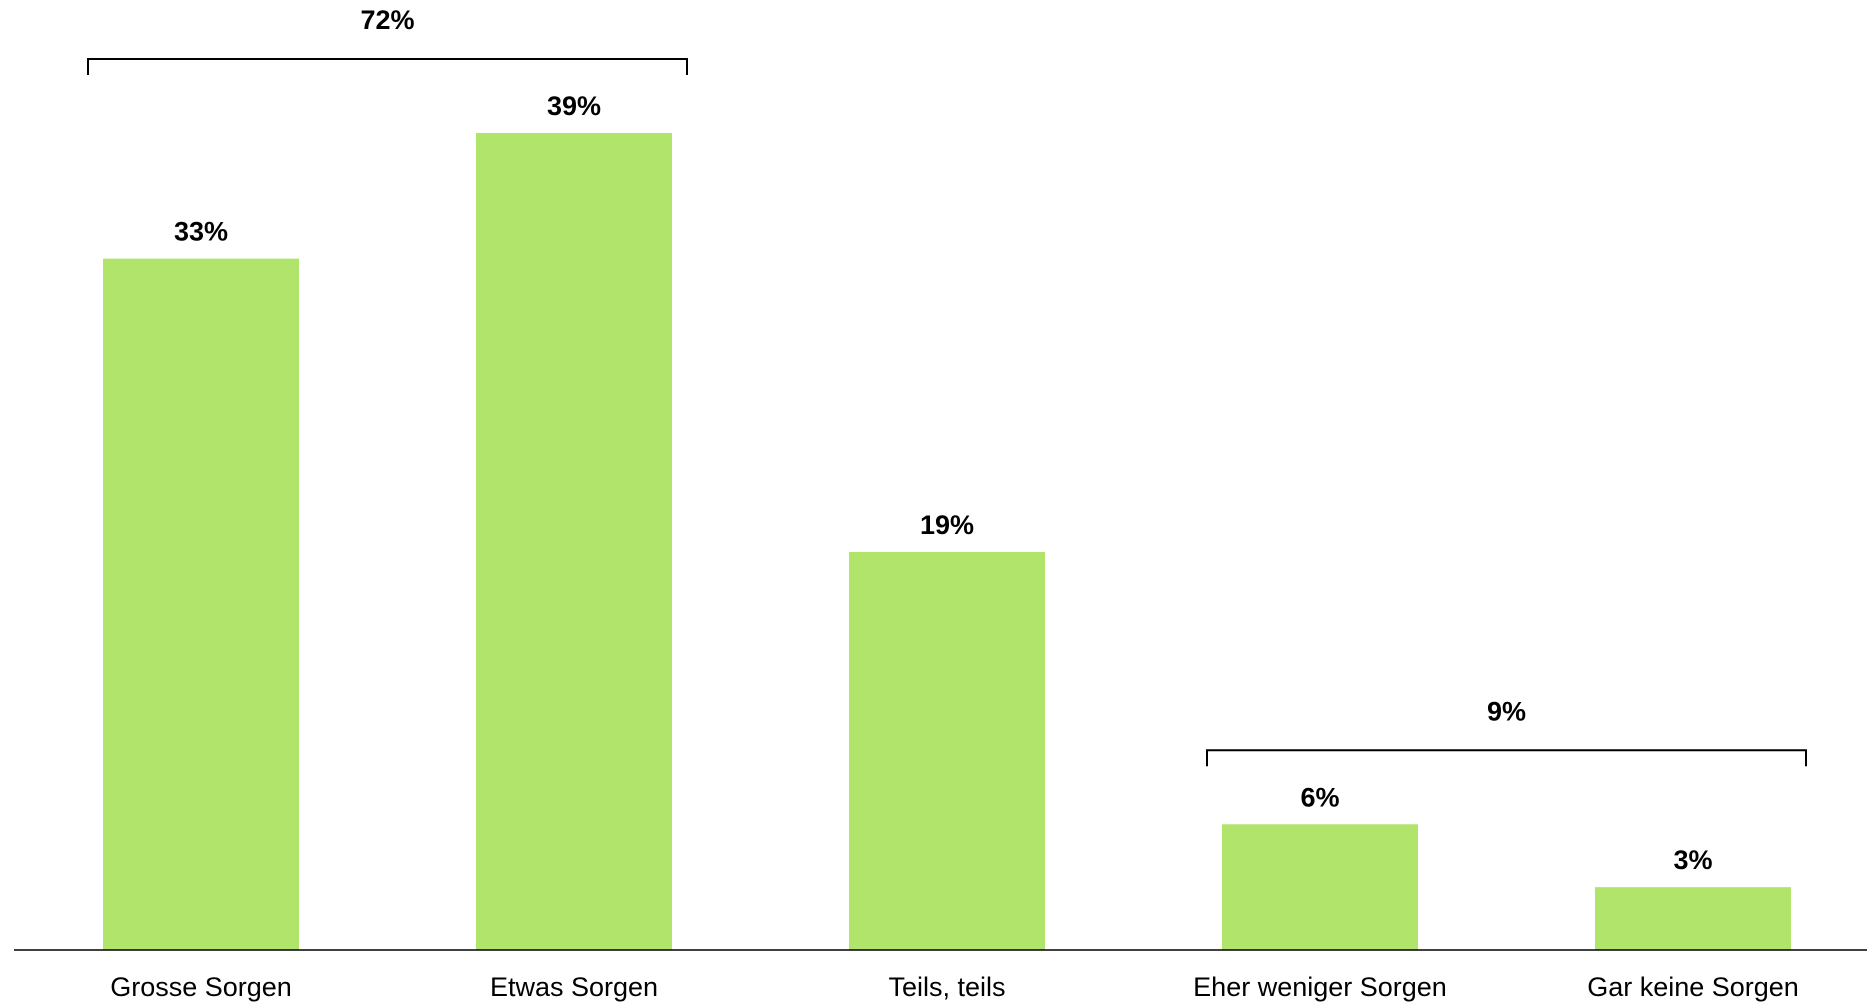  Describe the element at coordinates (1693, 987) in the screenshot. I see `category-label: Gar keine Sorgen` at that location.